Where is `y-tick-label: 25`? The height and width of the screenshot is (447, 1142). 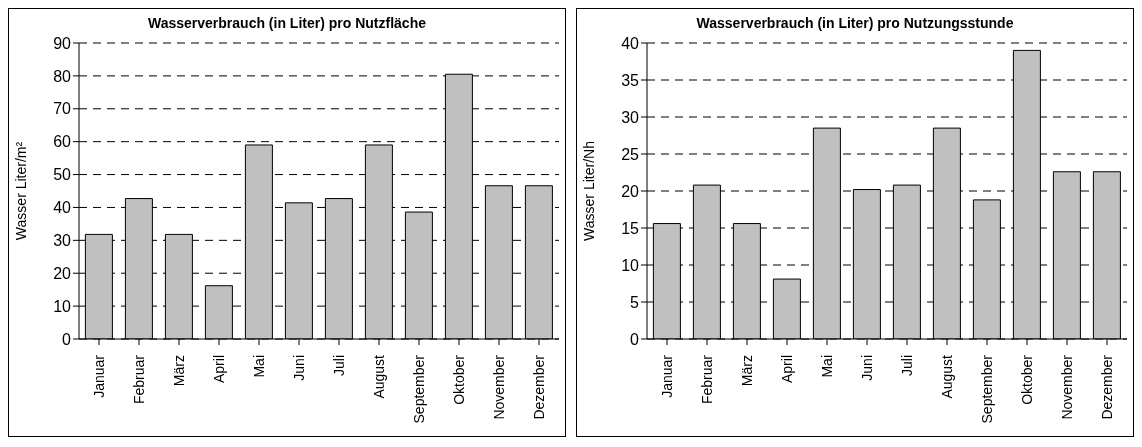
y-tick-label: 25 is located at coordinates (630, 154).